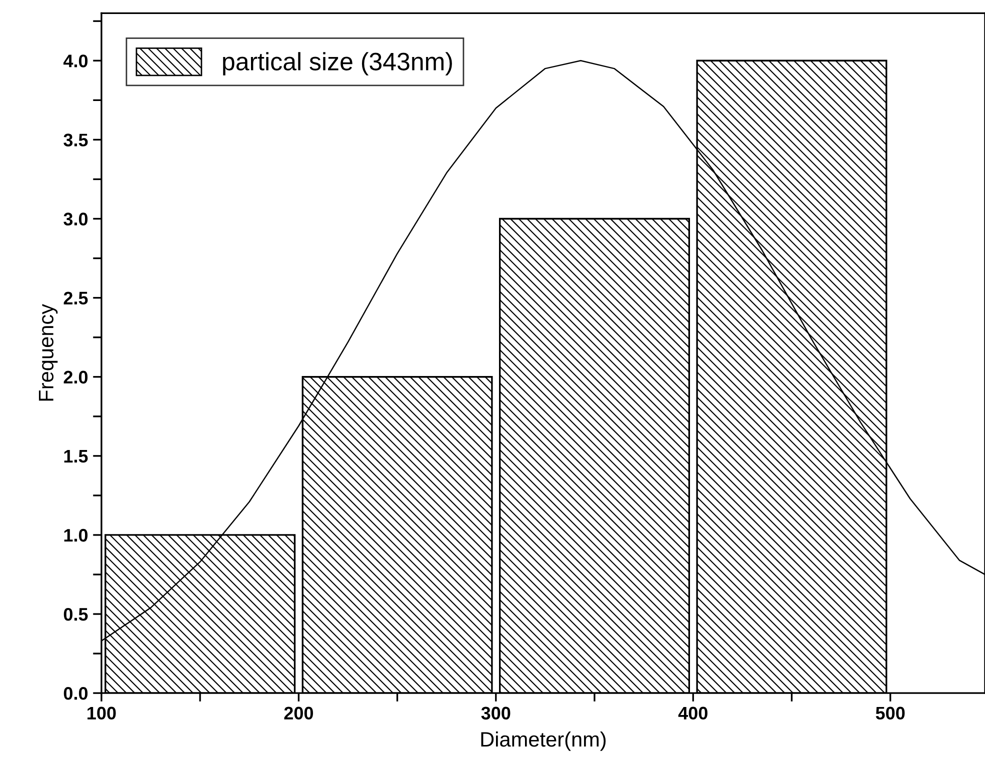 Image resolution: width=985 pixels, height=777 pixels. I want to click on y-tick-label: 3.0, so click(76, 219).